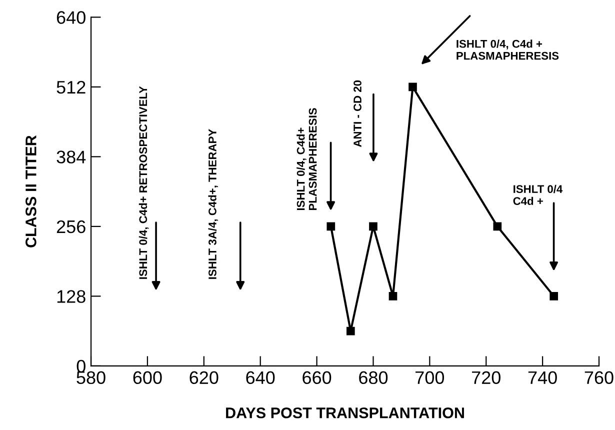 Image resolution: width=615 pixels, height=430 pixels. What do you see at coordinates (31, 191) in the screenshot?
I see `y-axis-title: CLASS II TITER` at bounding box center [31, 191].